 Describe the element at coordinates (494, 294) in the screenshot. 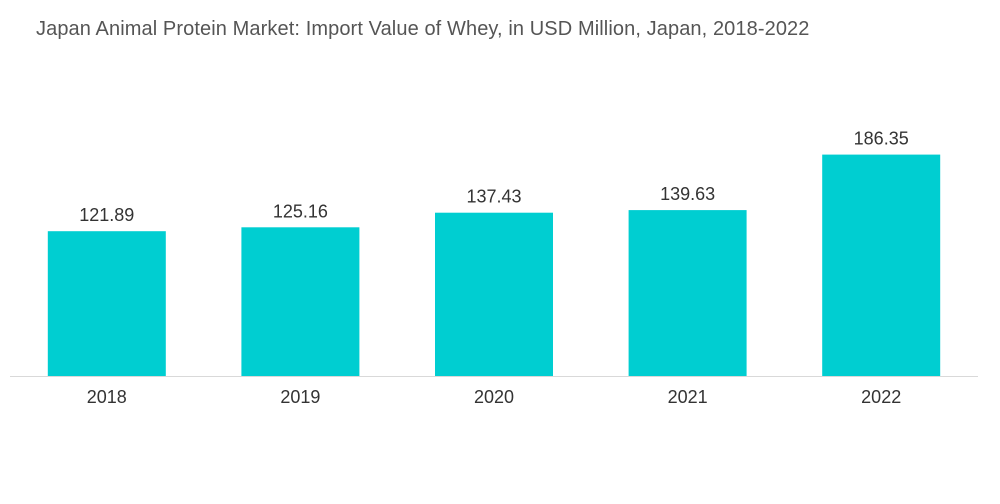

I see `bar-2020` at that location.